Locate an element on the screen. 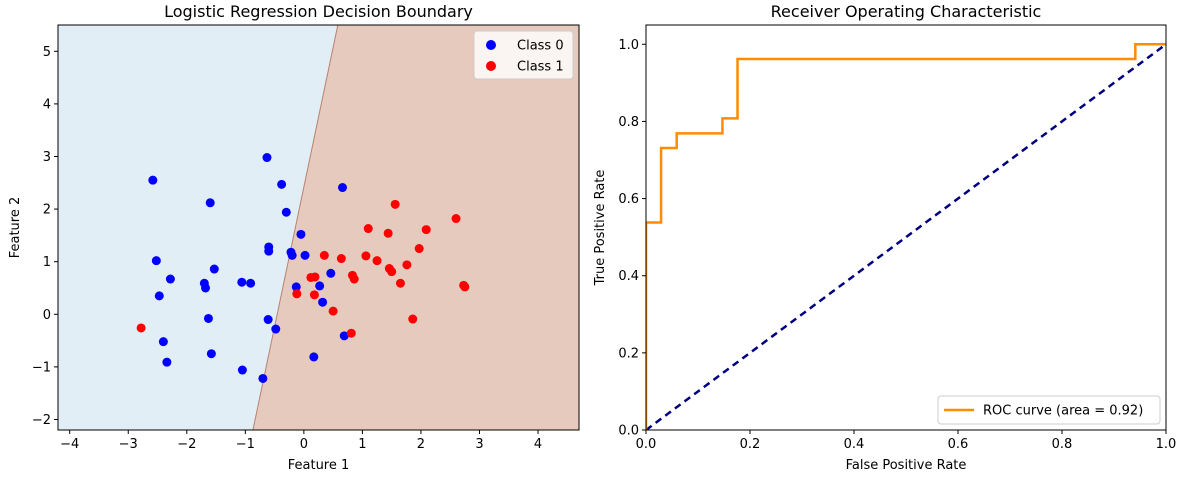  x-tick-label: 0.0 is located at coordinates (646, 444).